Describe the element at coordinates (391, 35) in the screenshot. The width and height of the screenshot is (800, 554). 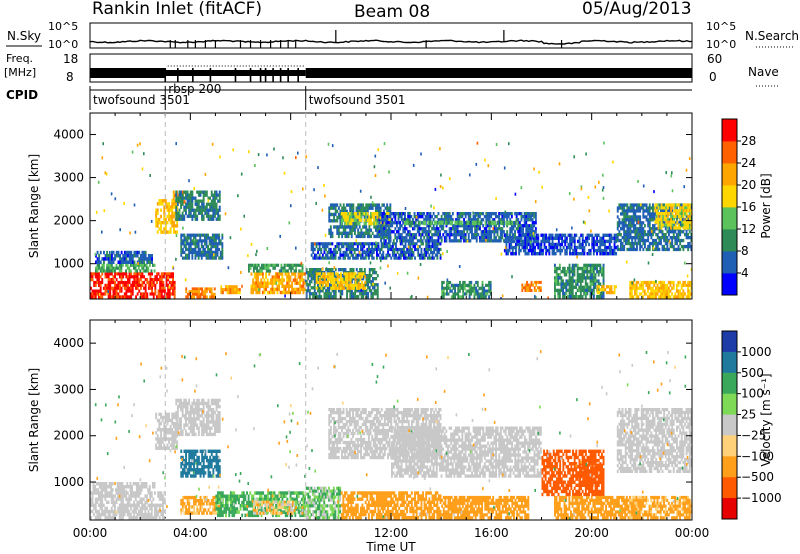
I see `nsky-panel` at that location.